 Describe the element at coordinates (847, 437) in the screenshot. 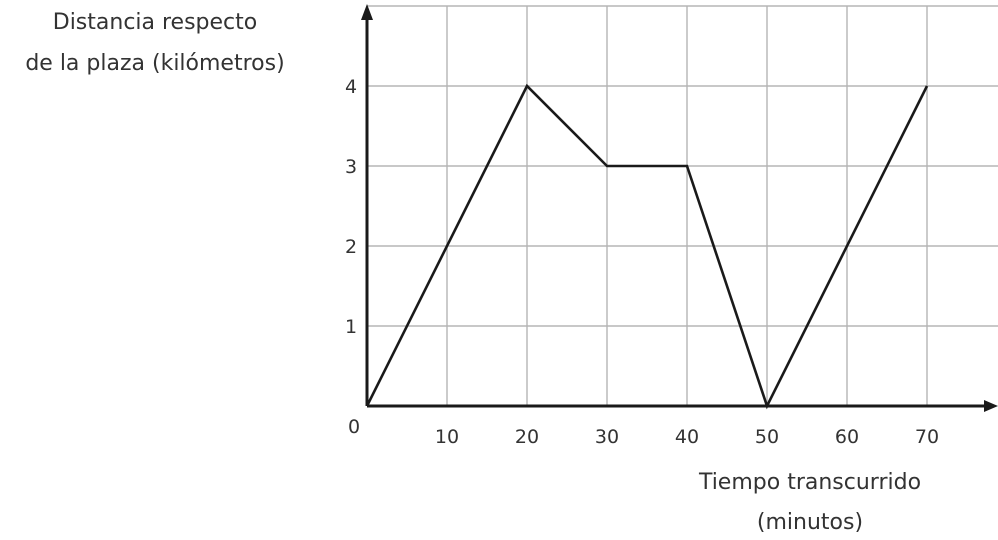

I see `x-tick-label: 60` at that location.